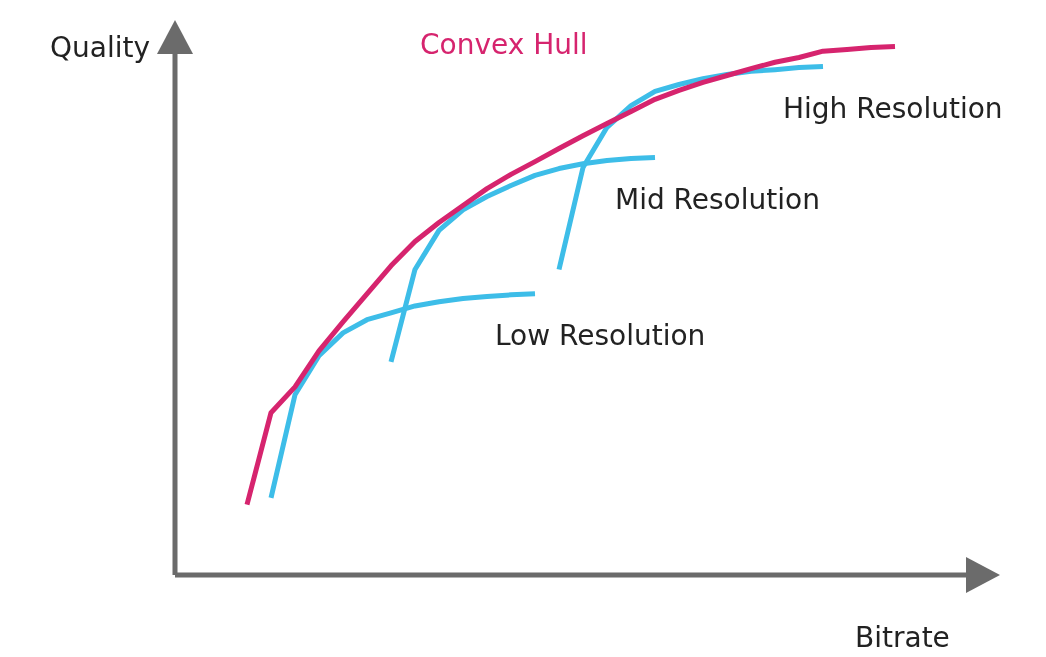 The width and height of the screenshot is (1046, 657). I want to click on series-label: High Resolution, so click(893, 108).